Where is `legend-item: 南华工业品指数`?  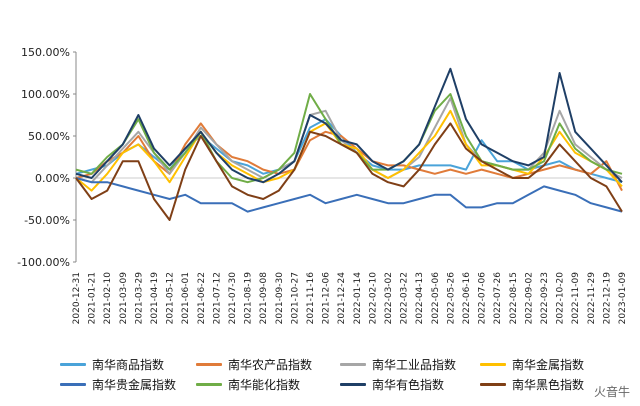 legend-item: 南华工业品指数 is located at coordinates (398, 364).